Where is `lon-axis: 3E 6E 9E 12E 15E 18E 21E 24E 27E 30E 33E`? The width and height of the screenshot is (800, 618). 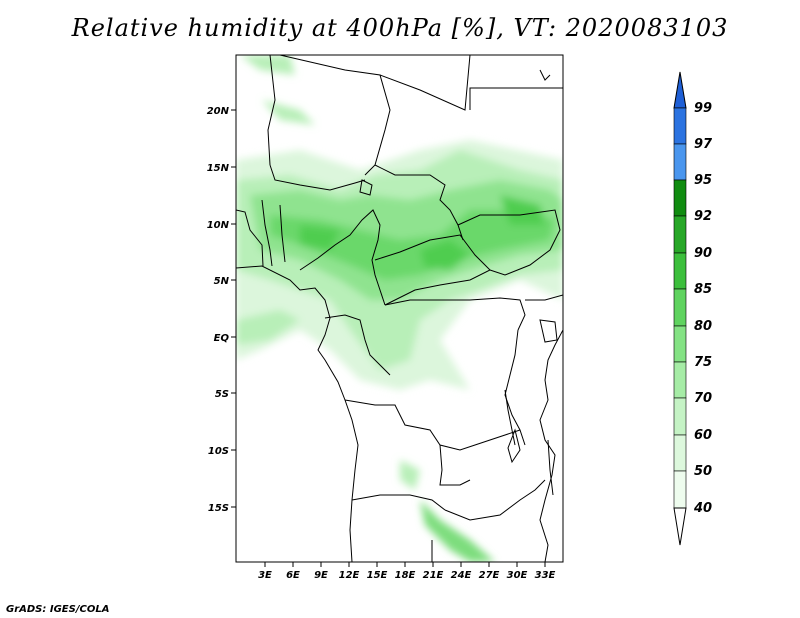
lon-axis: 3E 6E 9E 12E 15E 18E 21E 24E 27E 30E 33E is located at coordinates (407, 571).